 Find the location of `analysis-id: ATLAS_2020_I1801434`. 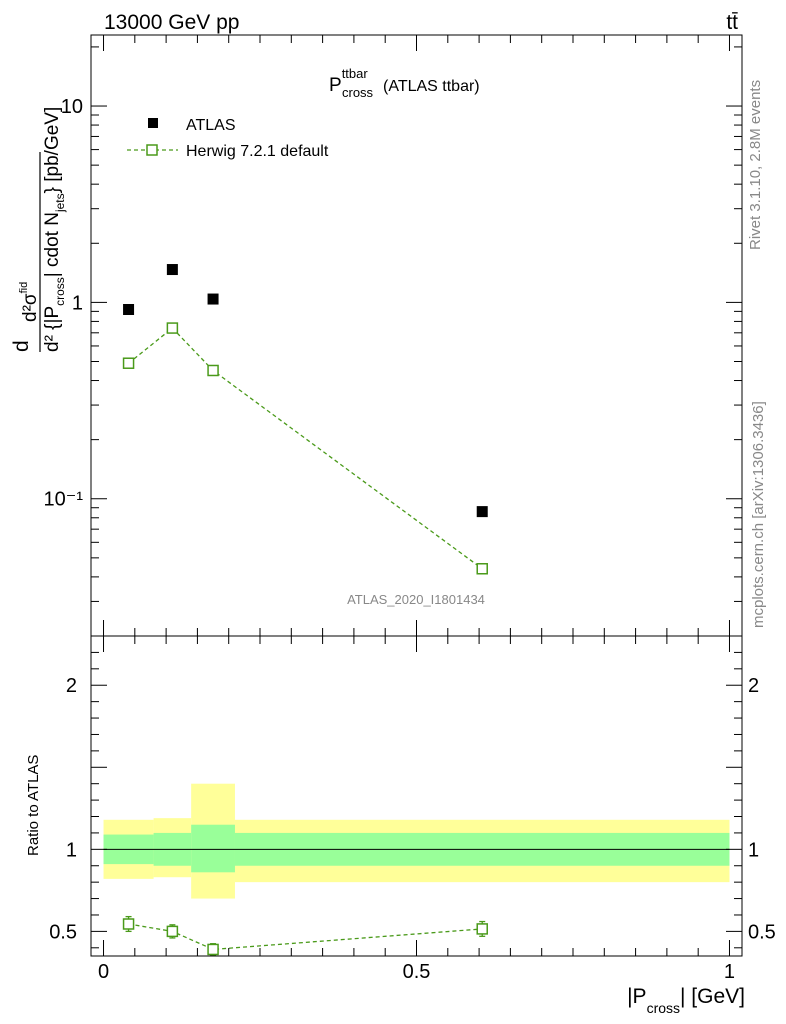

analysis-id: ATLAS_2020_I1801434 is located at coordinates (416, 599).